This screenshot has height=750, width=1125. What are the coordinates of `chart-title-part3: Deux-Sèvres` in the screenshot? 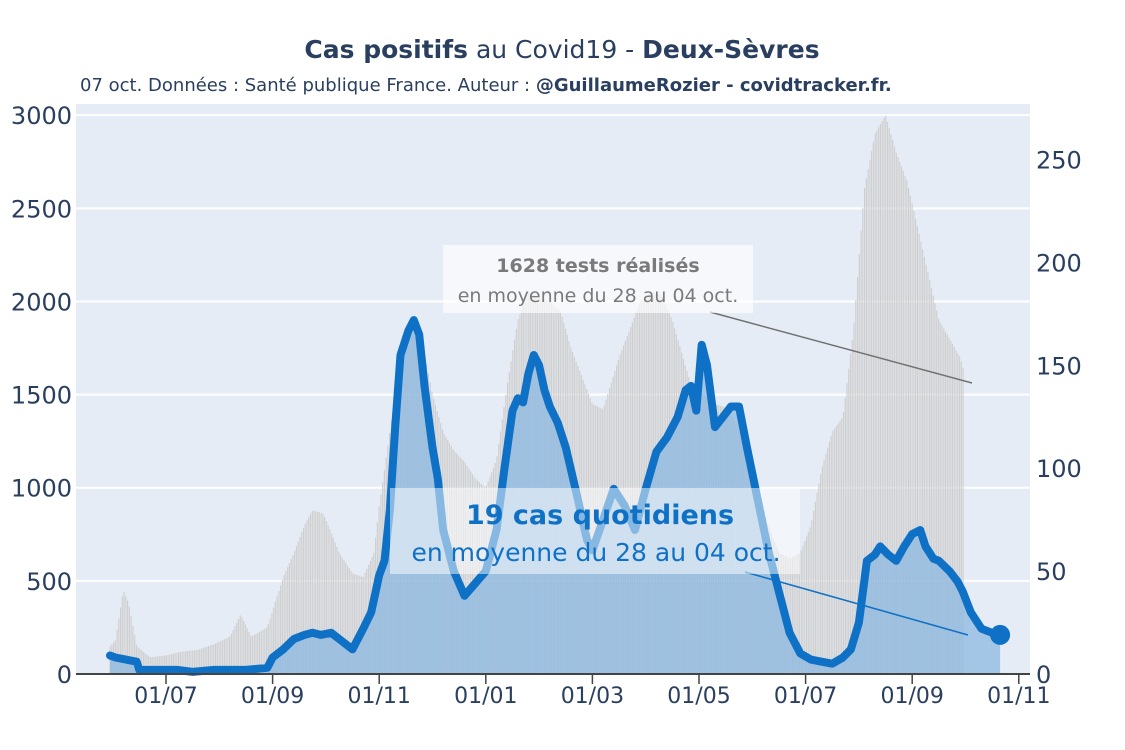 It's located at (730, 49).